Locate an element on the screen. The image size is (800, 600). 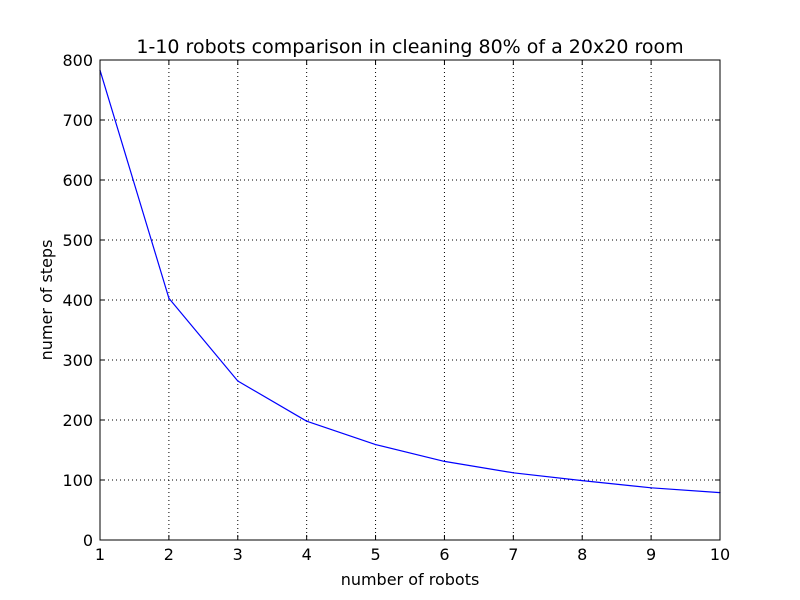
y-tick-label: 200 is located at coordinates (77, 420).